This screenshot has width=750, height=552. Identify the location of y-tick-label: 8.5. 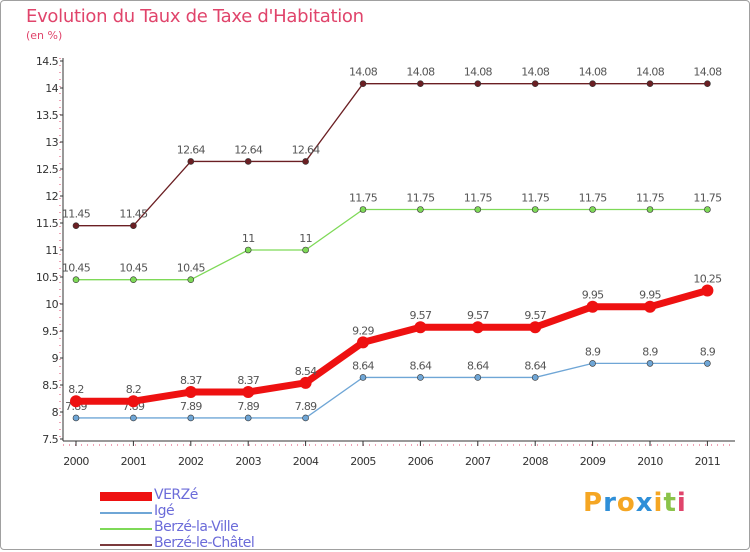
(50, 385).